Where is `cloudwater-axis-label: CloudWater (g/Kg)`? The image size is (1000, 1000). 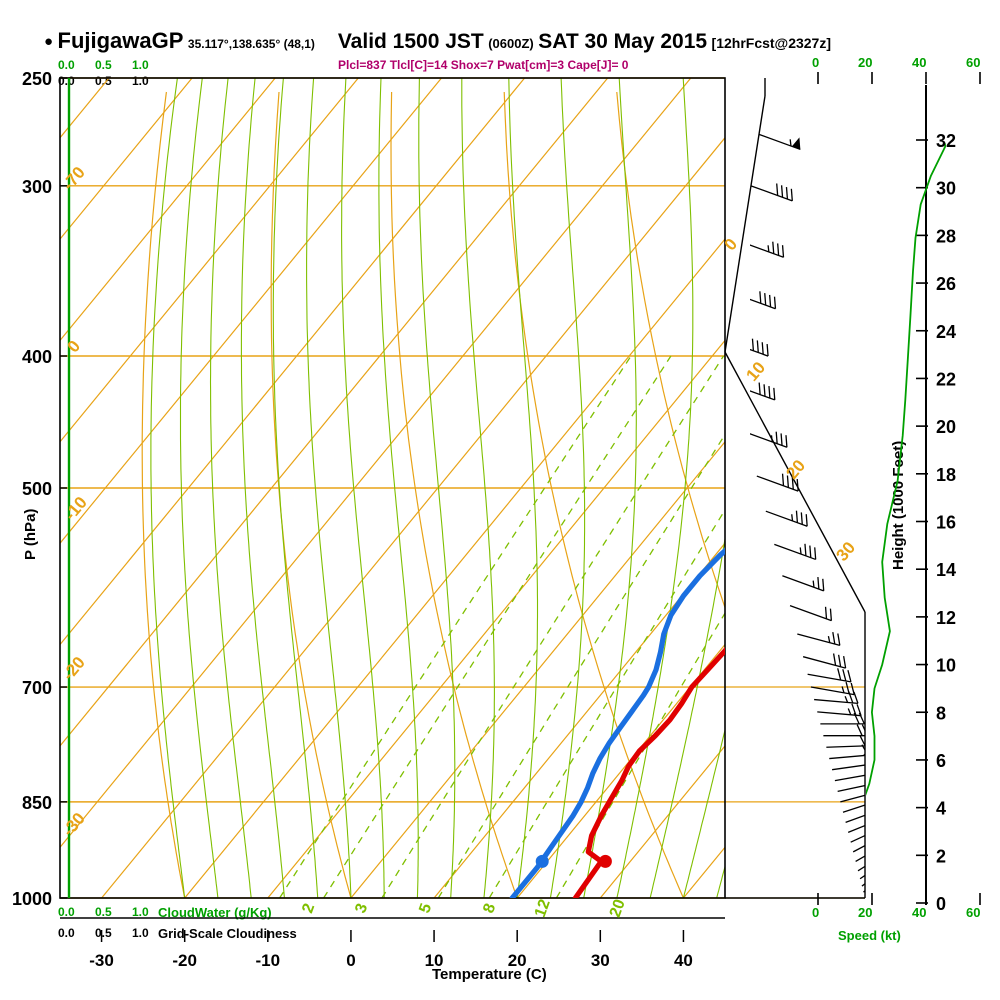 cloudwater-axis-label: CloudWater (g/Kg) is located at coordinates (215, 912).